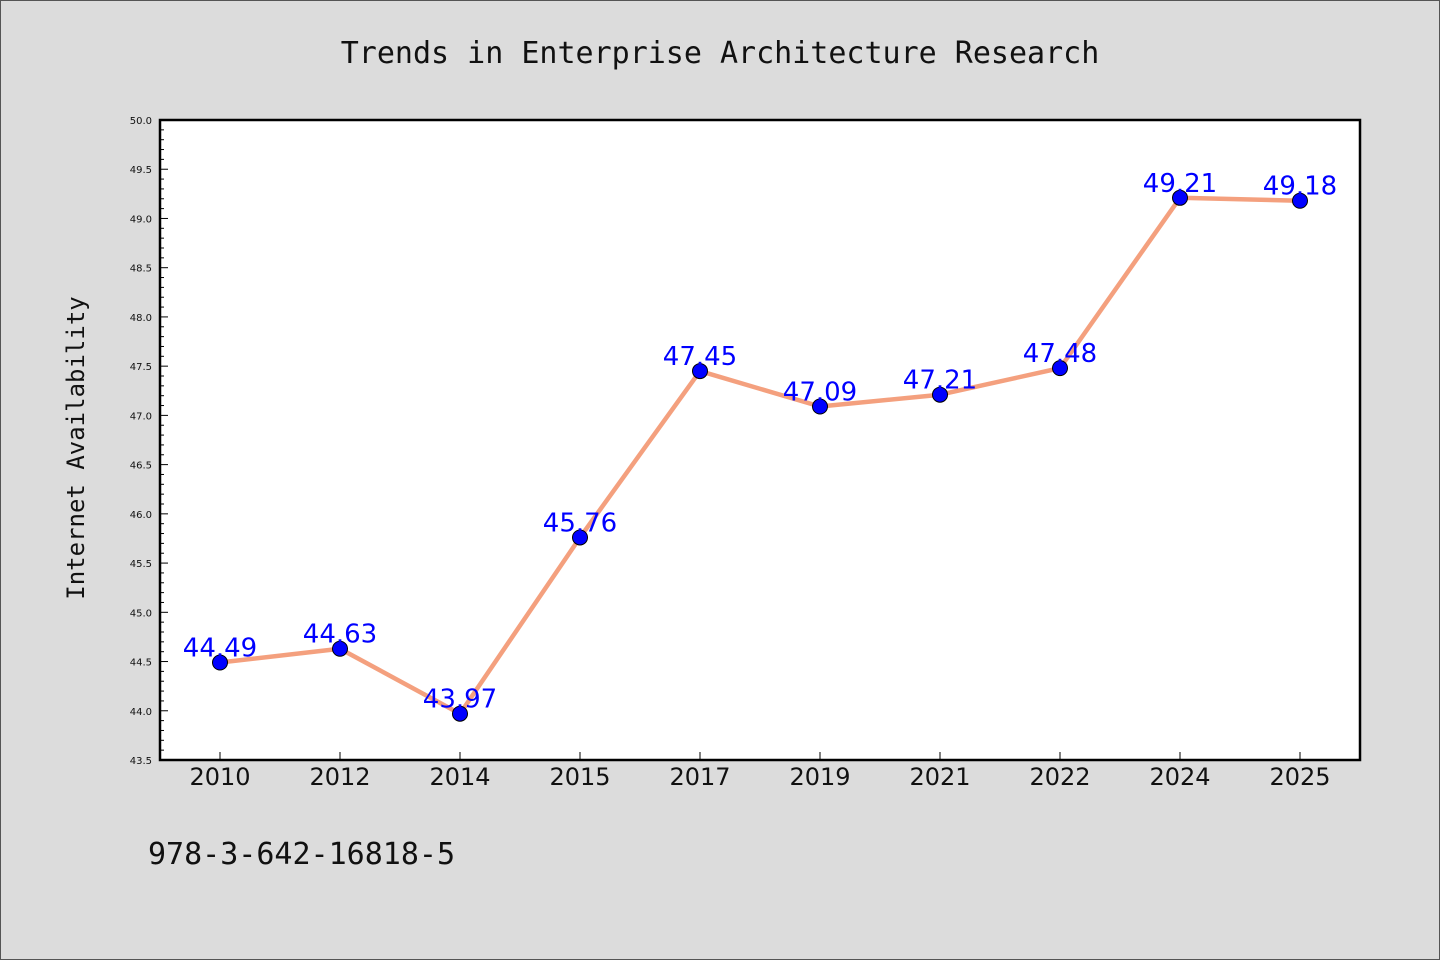 This screenshot has height=960, width=1440. What do you see at coordinates (339, 777) in the screenshot?
I see `x-tick-label: 2012` at bounding box center [339, 777].